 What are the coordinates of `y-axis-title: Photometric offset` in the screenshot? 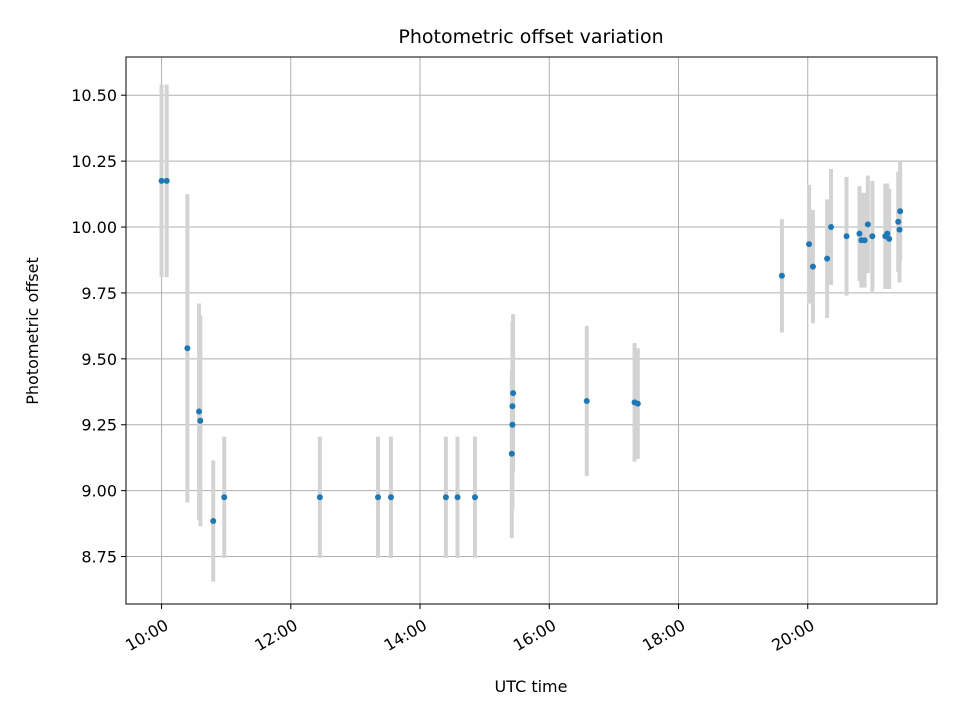 It's located at (32, 331).